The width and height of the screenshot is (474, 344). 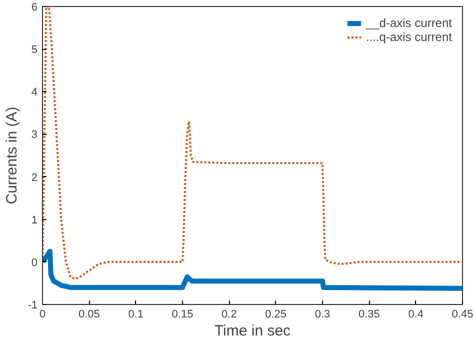 I want to click on y-axis-title: Currents in (A), so click(x=12, y=155).